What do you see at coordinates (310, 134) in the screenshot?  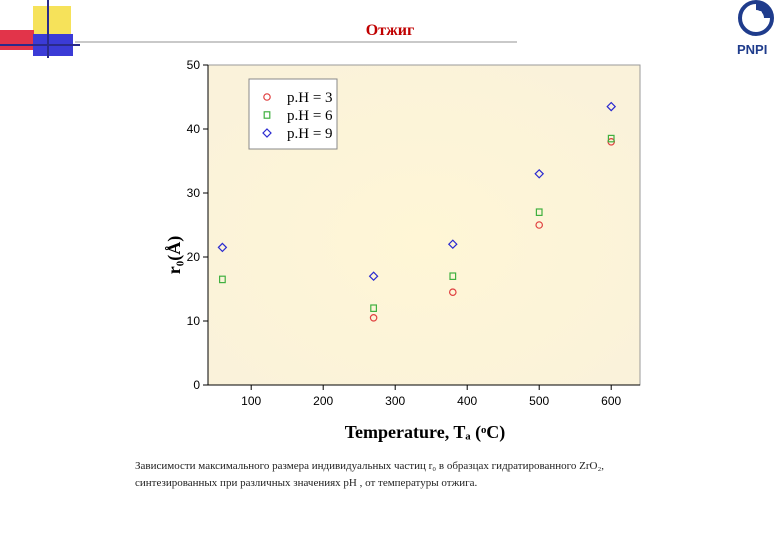 I see `legend-label: p.H = 9` at bounding box center [310, 134].